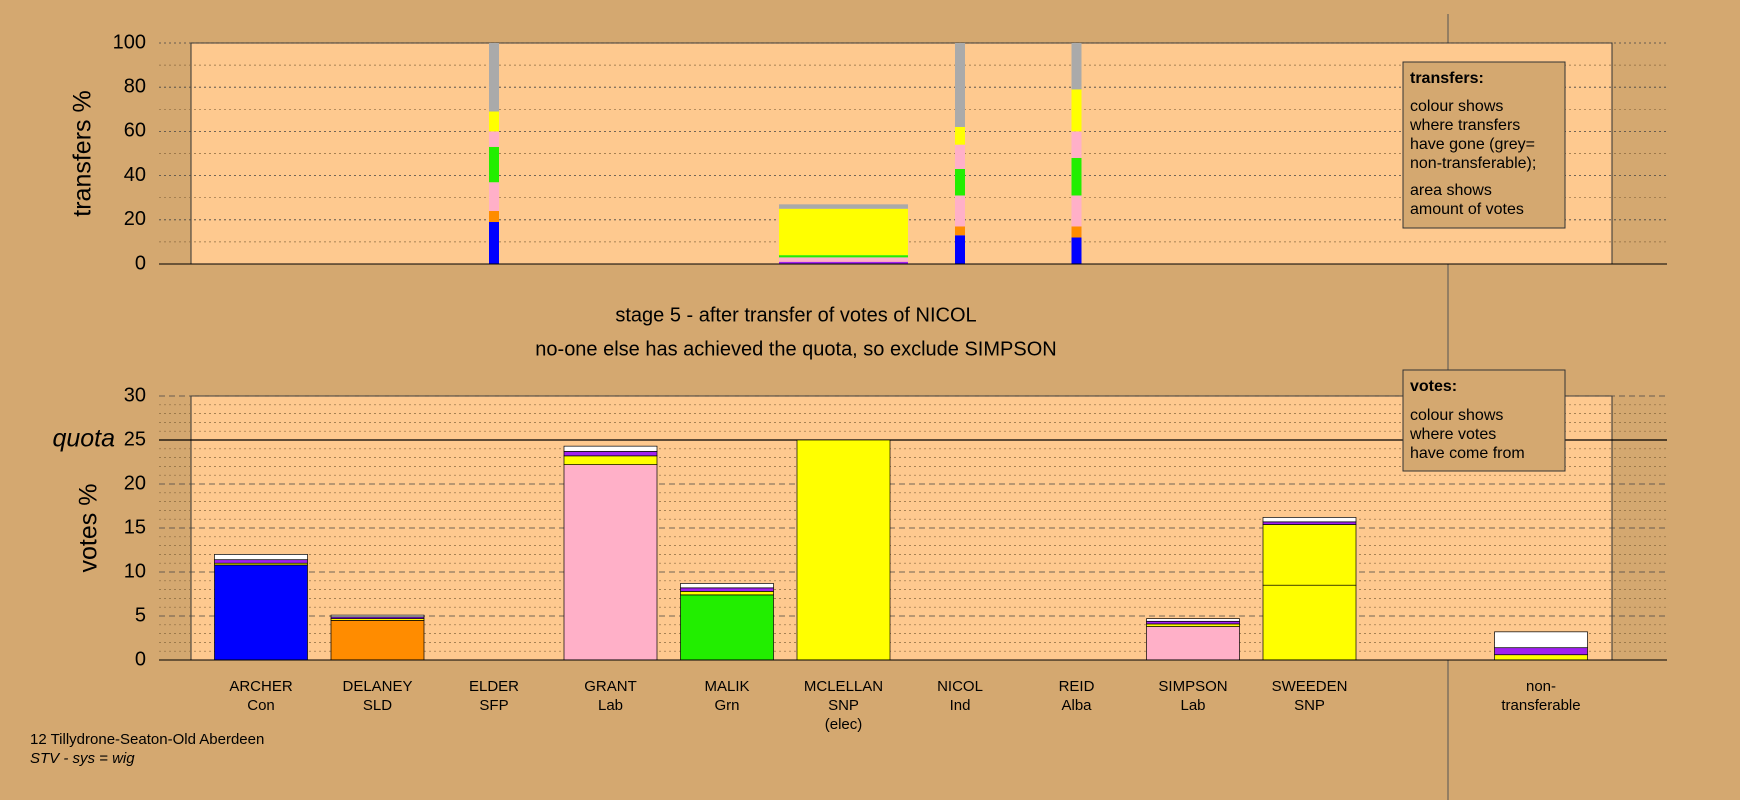  Describe the element at coordinates (377, 705) in the screenshot. I see `x-tick-label: SLD` at that location.